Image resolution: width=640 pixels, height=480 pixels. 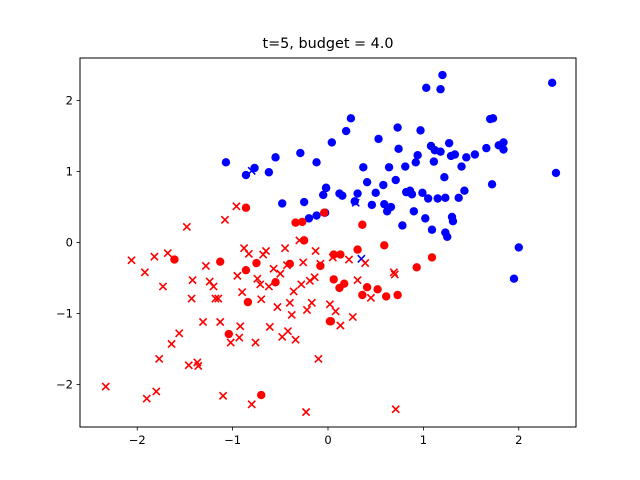 I want to click on chart-title: t=5, budget = 4.0, so click(x=327, y=44).